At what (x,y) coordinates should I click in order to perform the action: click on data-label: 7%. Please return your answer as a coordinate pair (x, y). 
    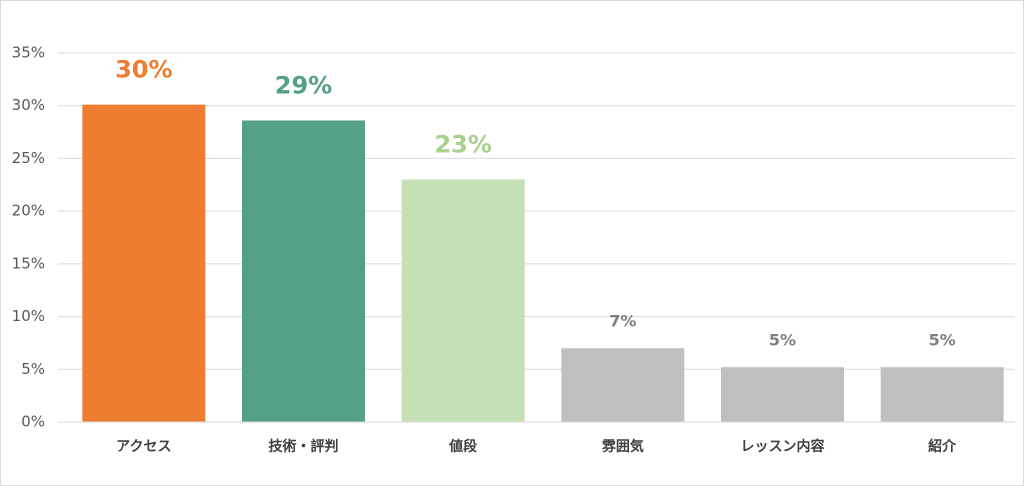
    Looking at the image, I should click on (622, 321).